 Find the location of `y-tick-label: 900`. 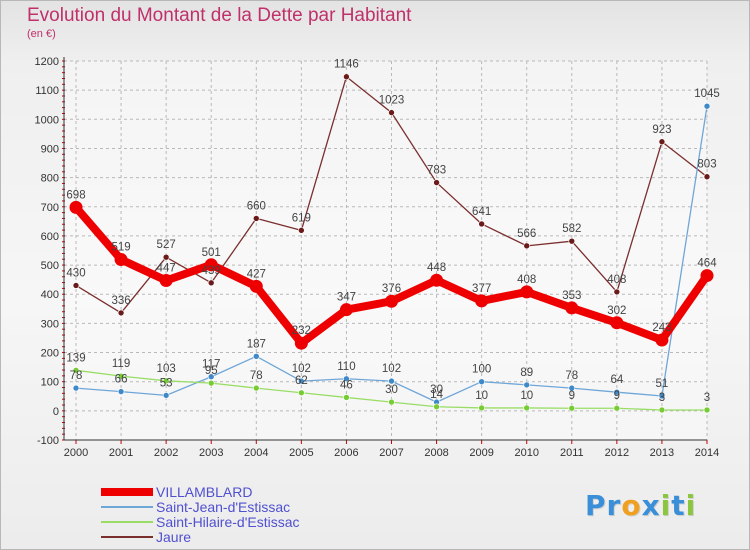

y-tick-label: 900 is located at coordinates (50, 149).